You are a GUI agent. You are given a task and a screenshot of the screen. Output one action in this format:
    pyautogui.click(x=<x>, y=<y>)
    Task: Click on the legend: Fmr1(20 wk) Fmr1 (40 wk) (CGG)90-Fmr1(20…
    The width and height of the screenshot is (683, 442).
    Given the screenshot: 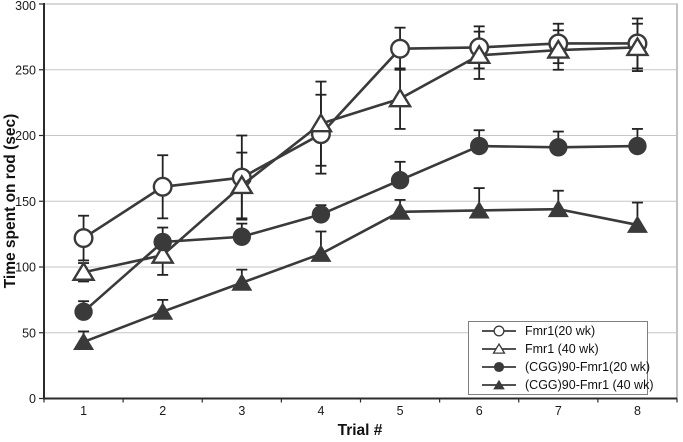 What is the action you would take?
    pyautogui.click(x=560, y=358)
    